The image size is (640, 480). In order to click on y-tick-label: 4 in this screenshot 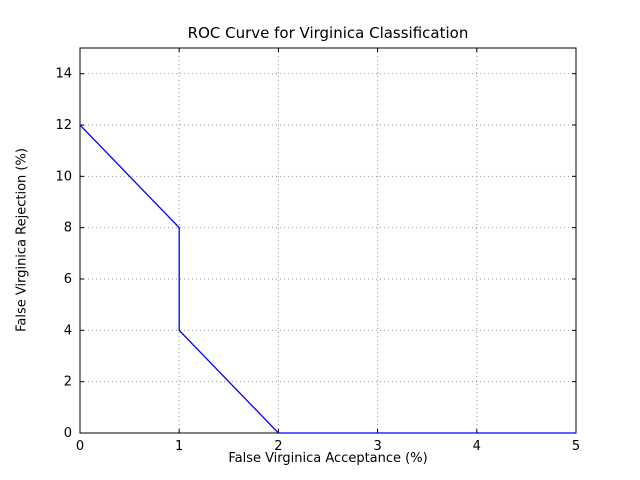, I will do `click(68, 330)`.